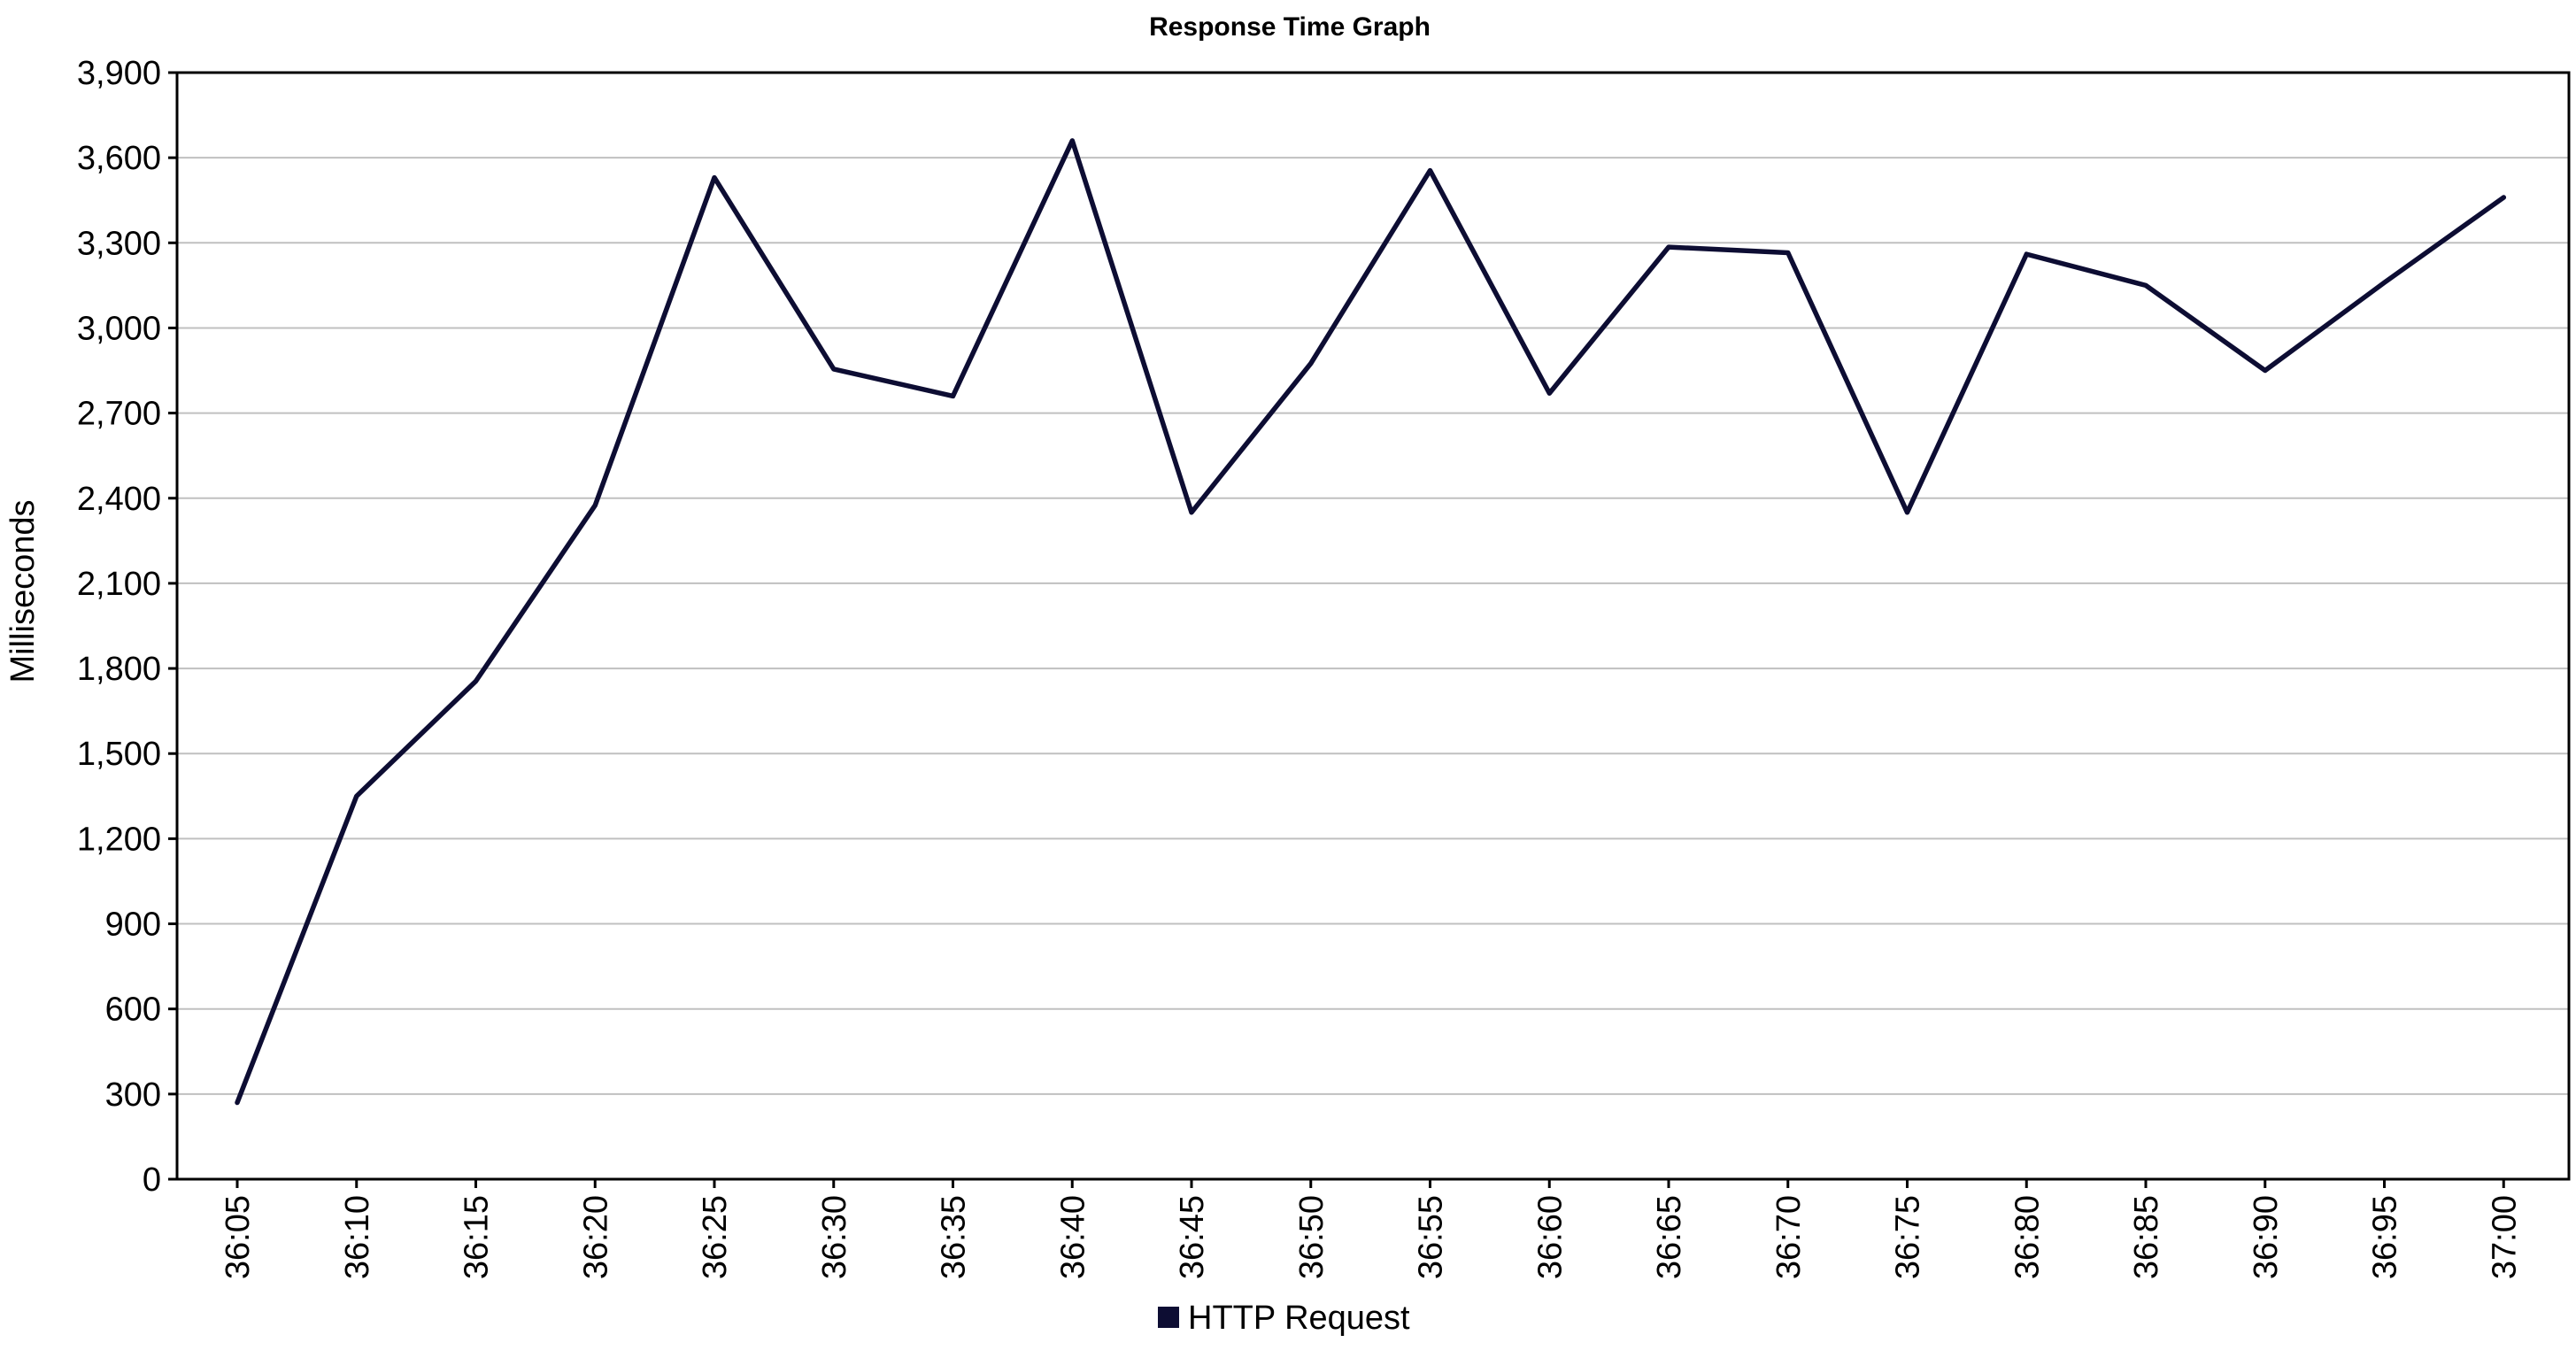 The width and height of the screenshot is (2576, 1358). I want to click on y-tick-label: 2,700, so click(119, 414).